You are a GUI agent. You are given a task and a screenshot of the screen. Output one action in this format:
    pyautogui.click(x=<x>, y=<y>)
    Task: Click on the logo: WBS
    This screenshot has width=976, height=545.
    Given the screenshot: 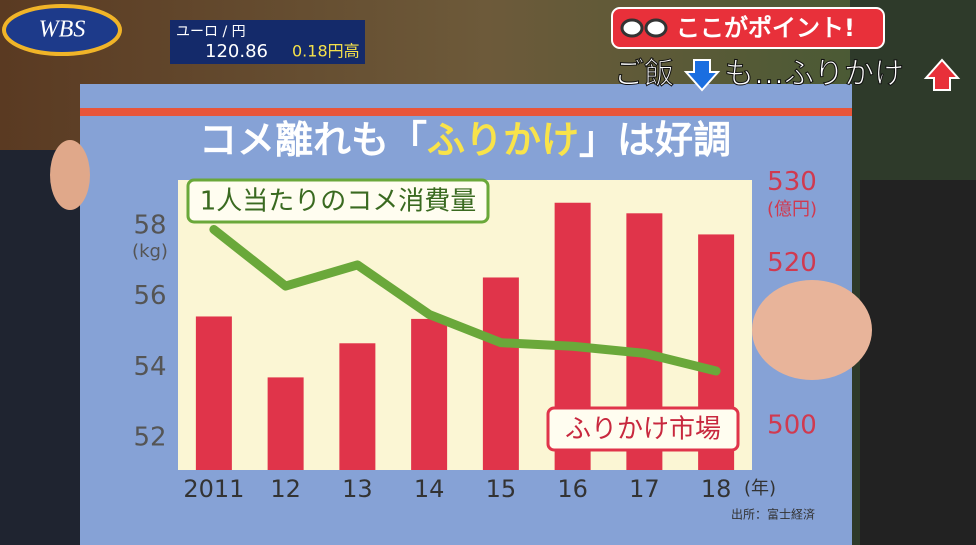 What is the action you would take?
    pyautogui.click(x=62, y=30)
    